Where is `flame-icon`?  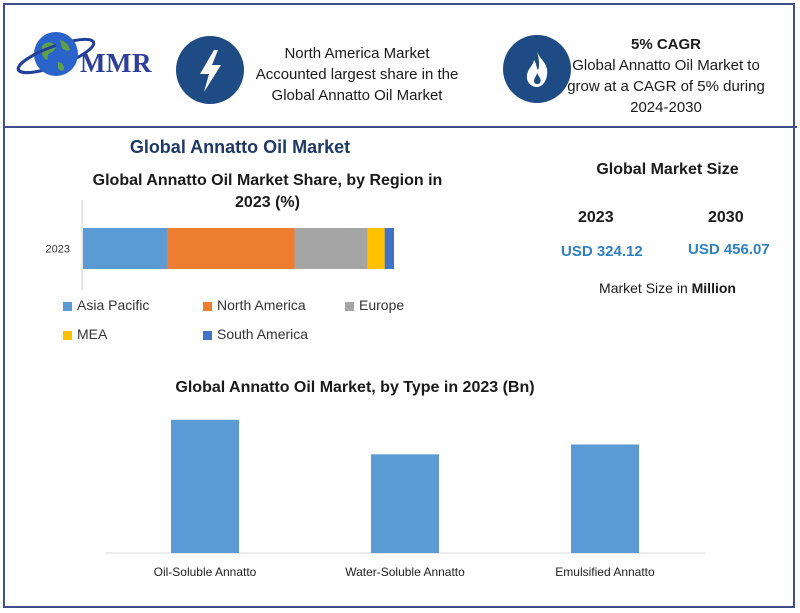
flame-icon is located at coordinates (537, 69).